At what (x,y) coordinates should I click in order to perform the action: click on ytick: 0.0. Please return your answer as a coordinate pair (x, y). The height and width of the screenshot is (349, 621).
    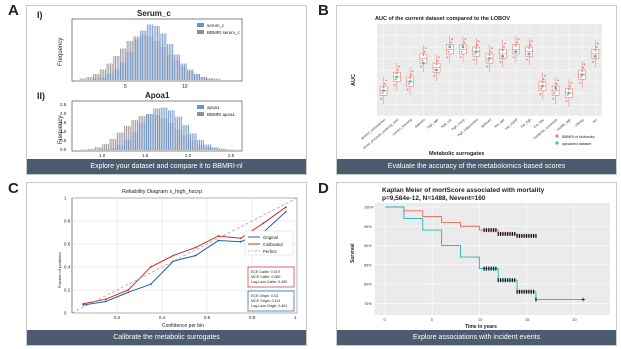
    Looking at the image, I should click on (63, 149).